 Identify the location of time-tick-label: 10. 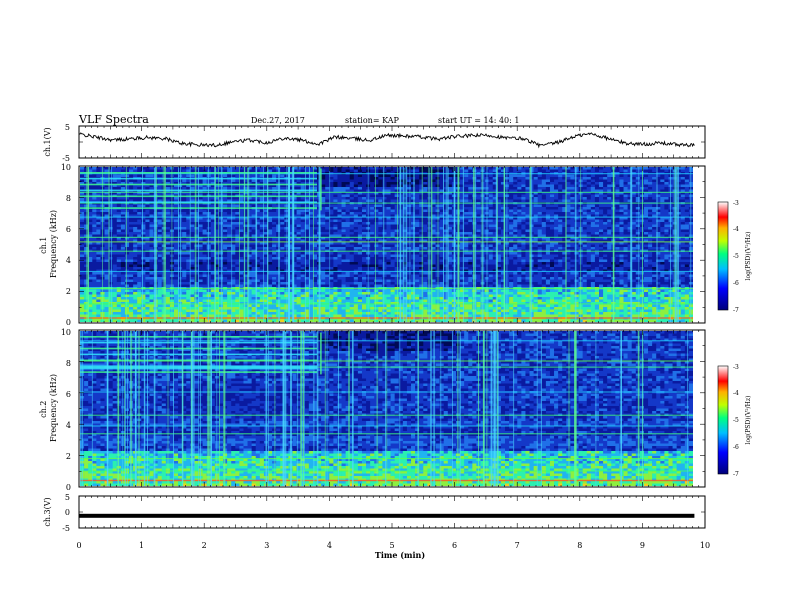
(705, 545).